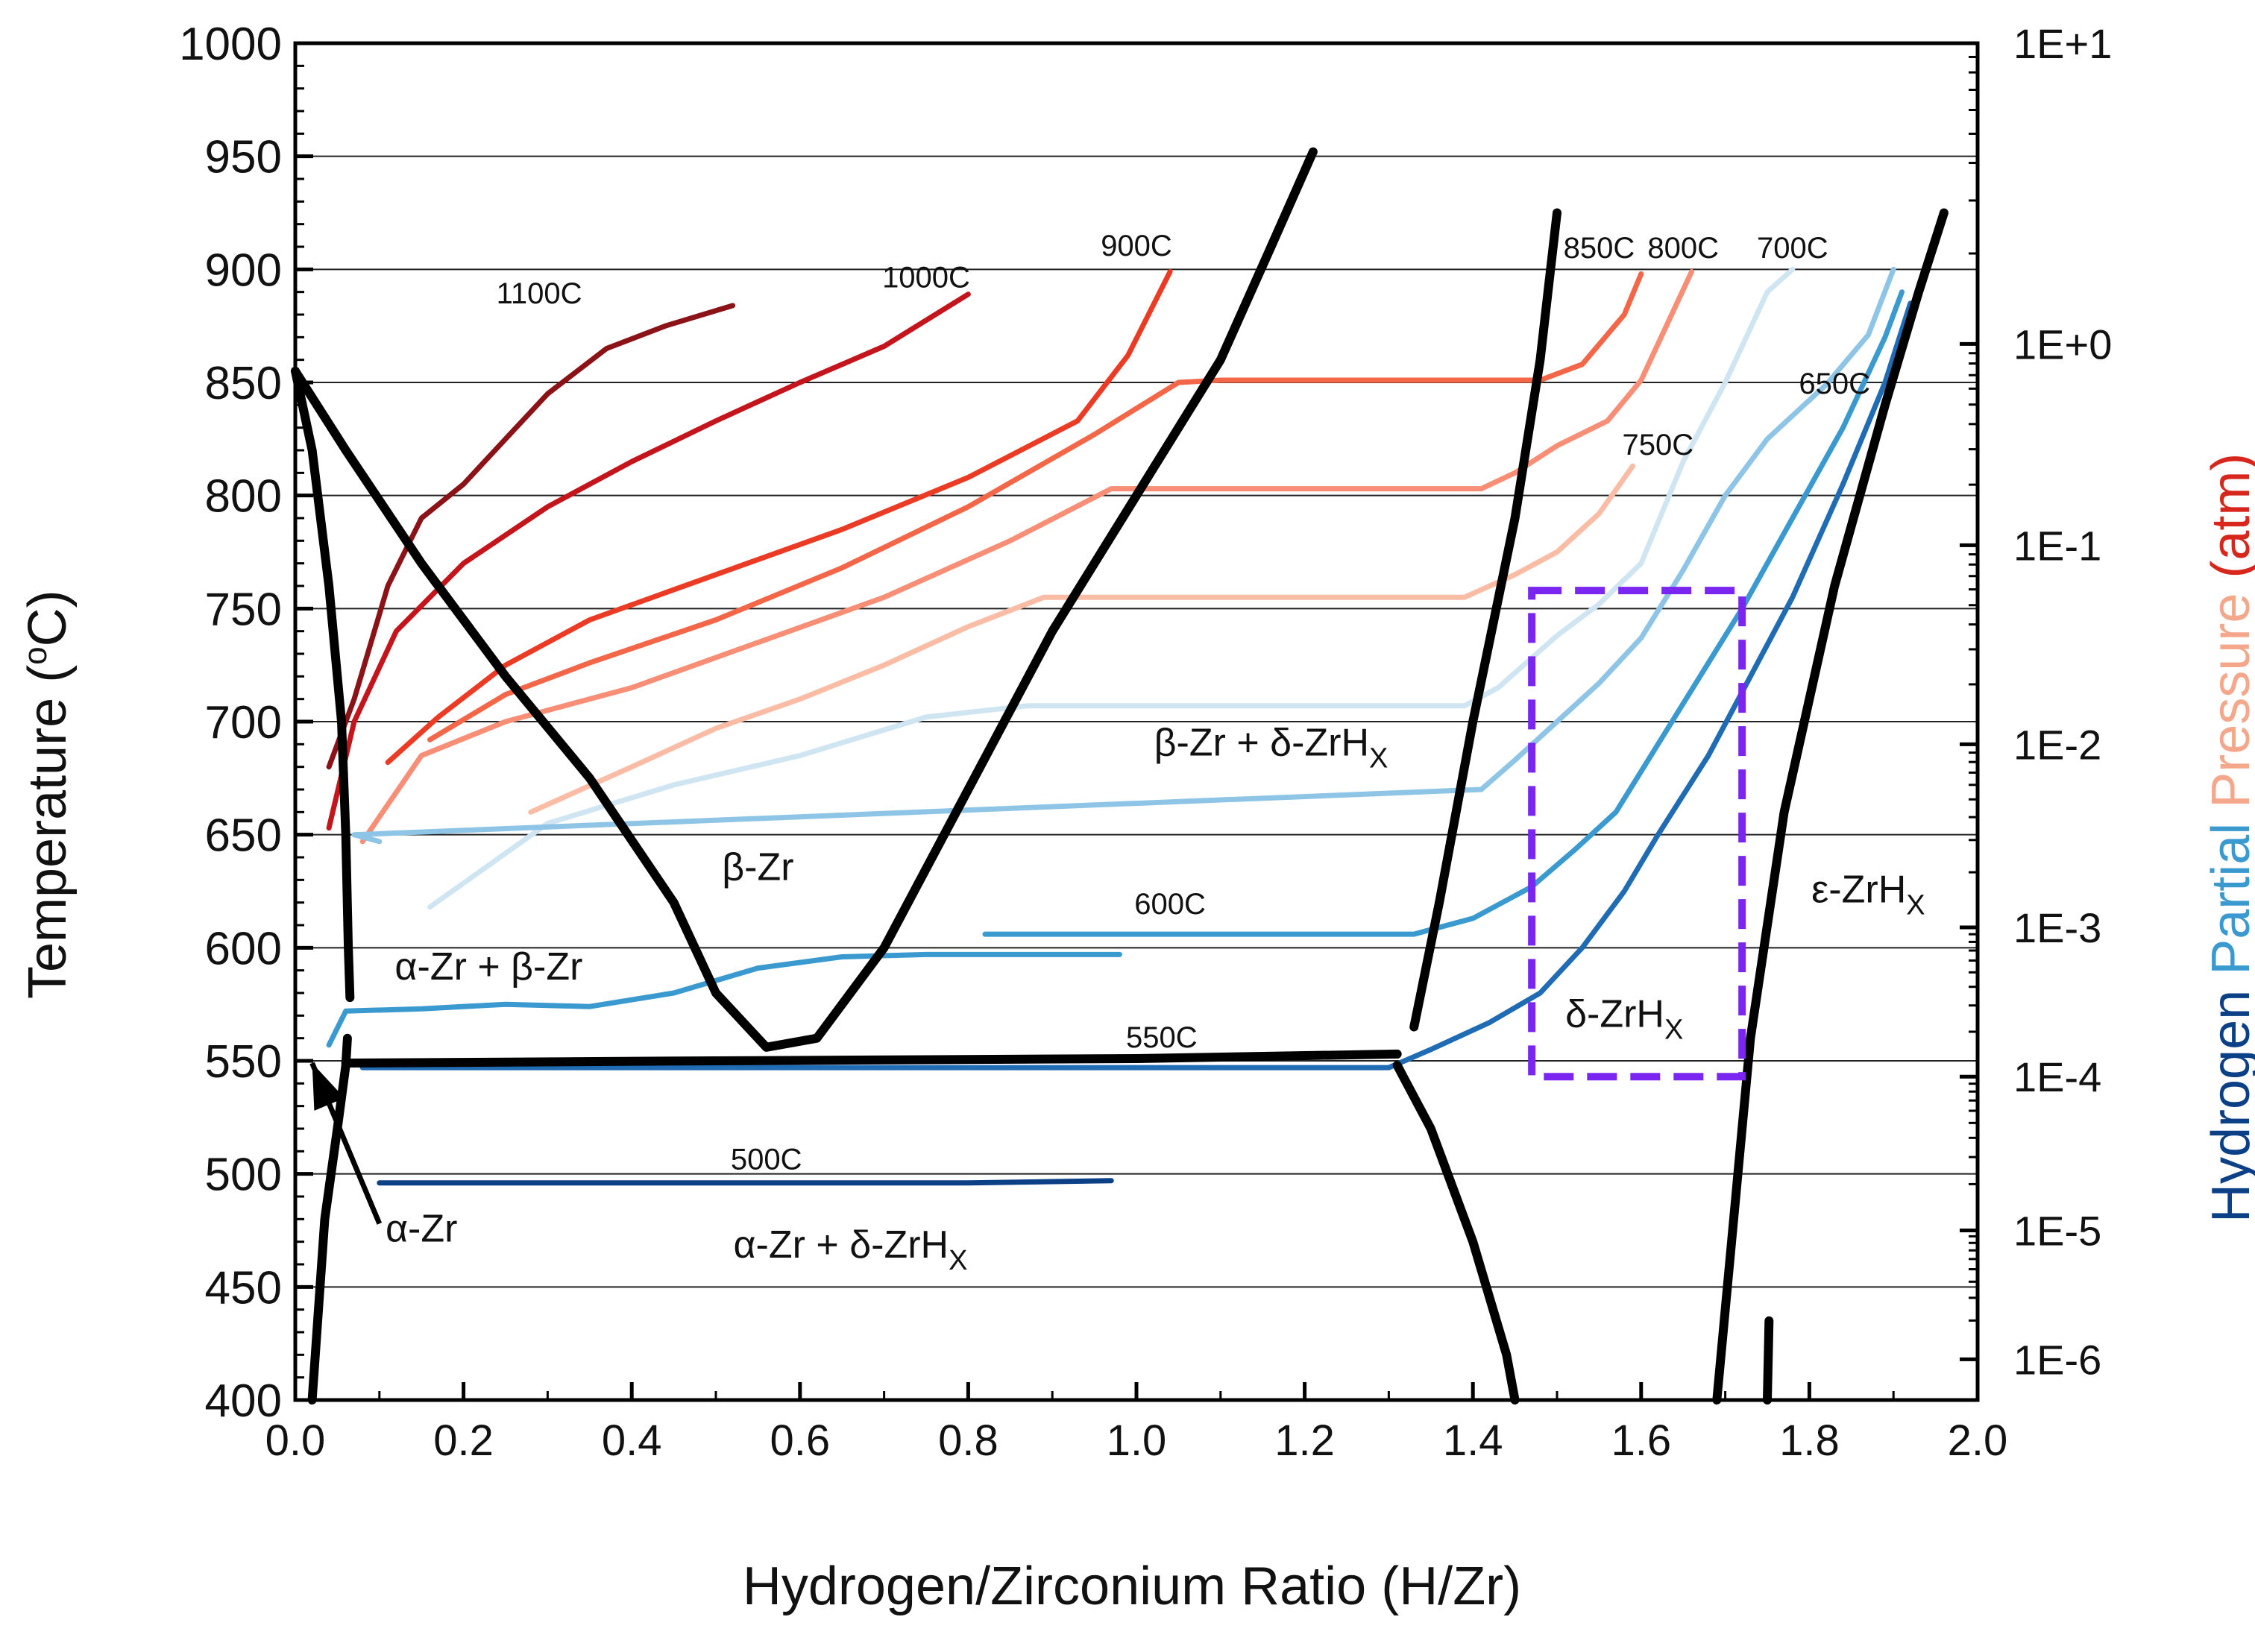 This screenshot has width=2255, height=1652. What do you see at coordinates (2057, 1359) in the screenshot?
I see `y2-tick-label-1E-6: 1E-6` at bounding box center [2057, 1359].